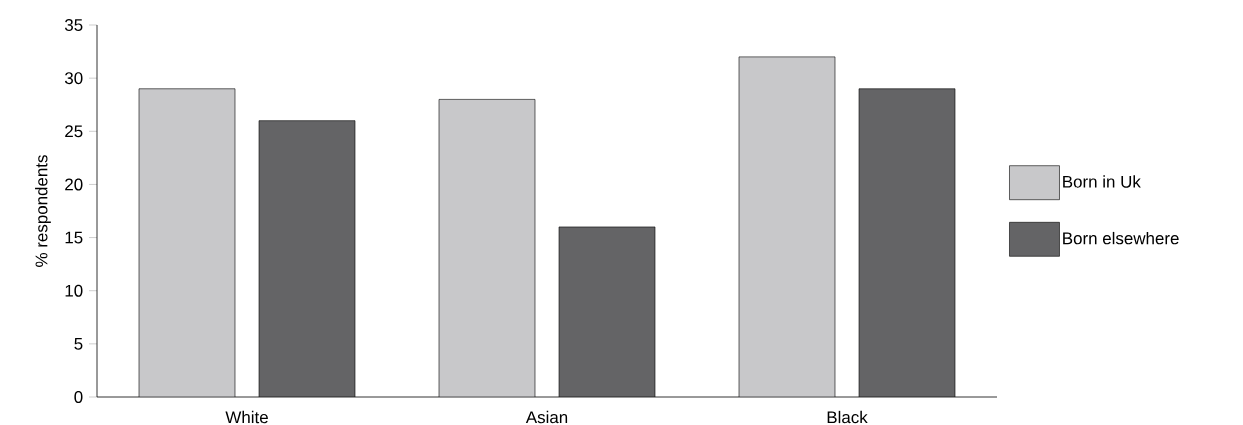 Image resolution: width=1243 pixels, height=425 pixels. I want to click on y-tick-label: 20, so click(74, 184).